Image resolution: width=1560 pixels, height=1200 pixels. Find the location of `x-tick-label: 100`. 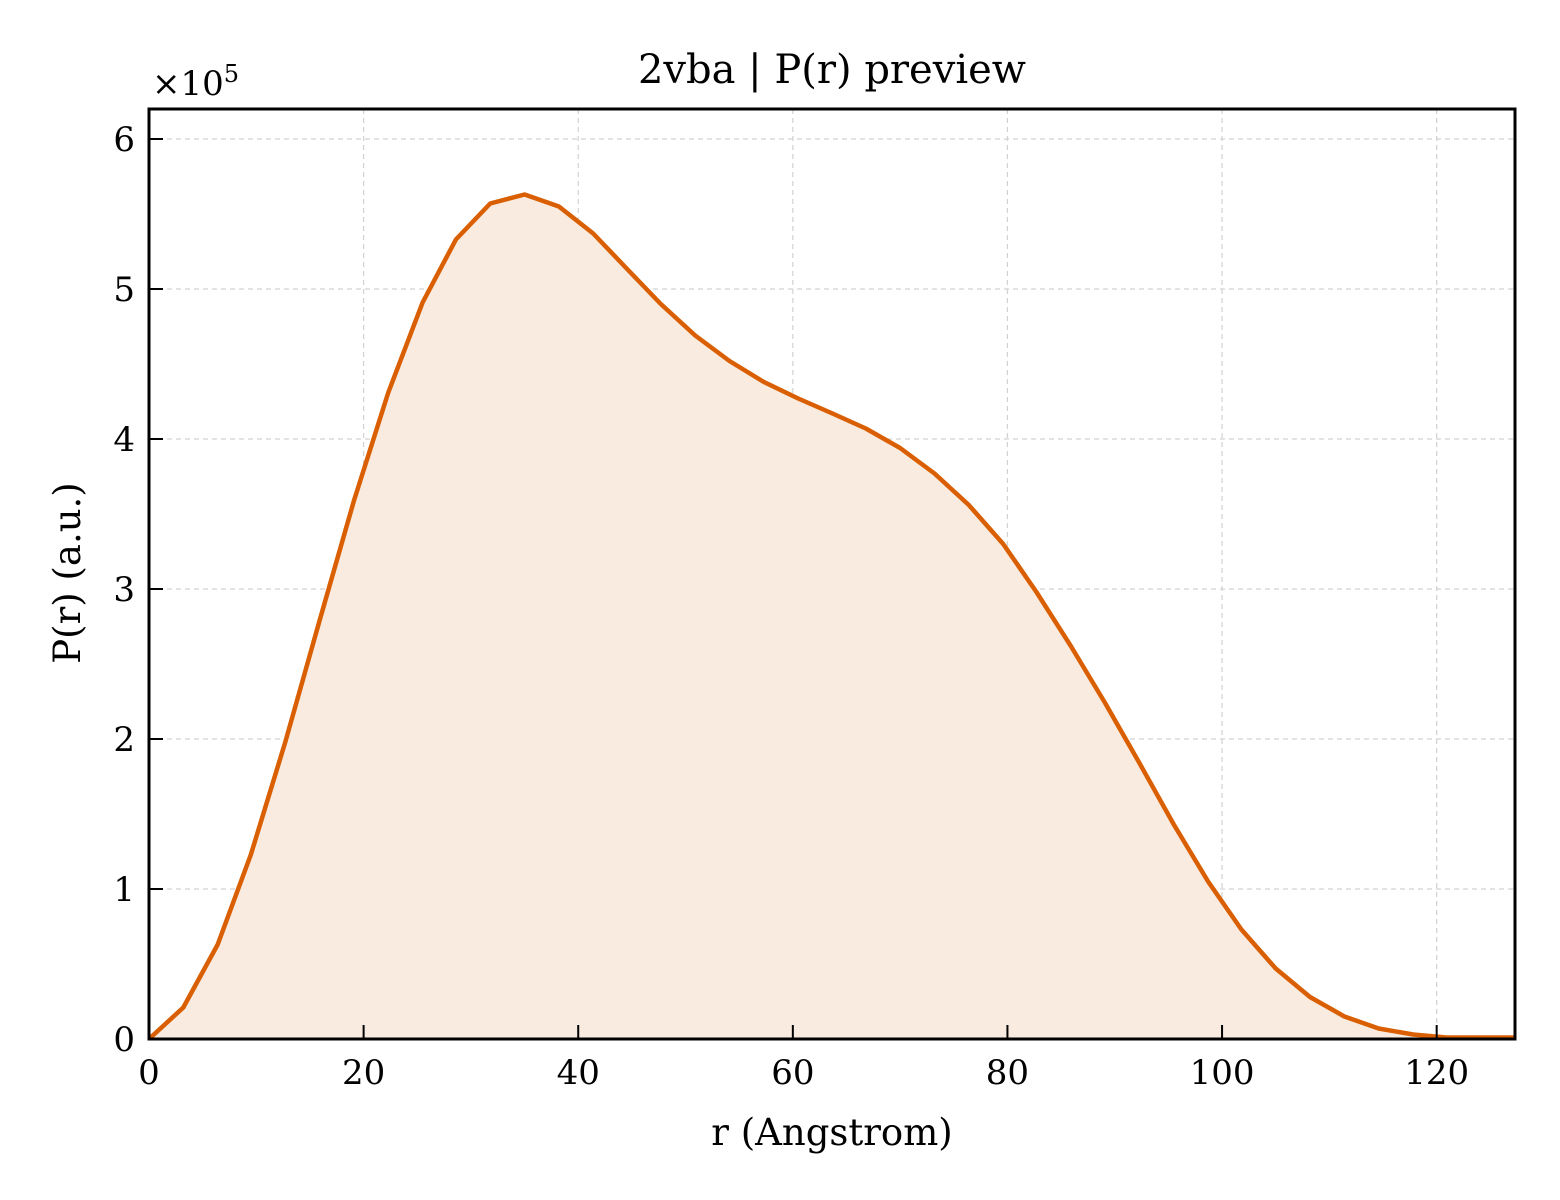

x-tick-label: 100 is located at coordinates (1222, 1073).